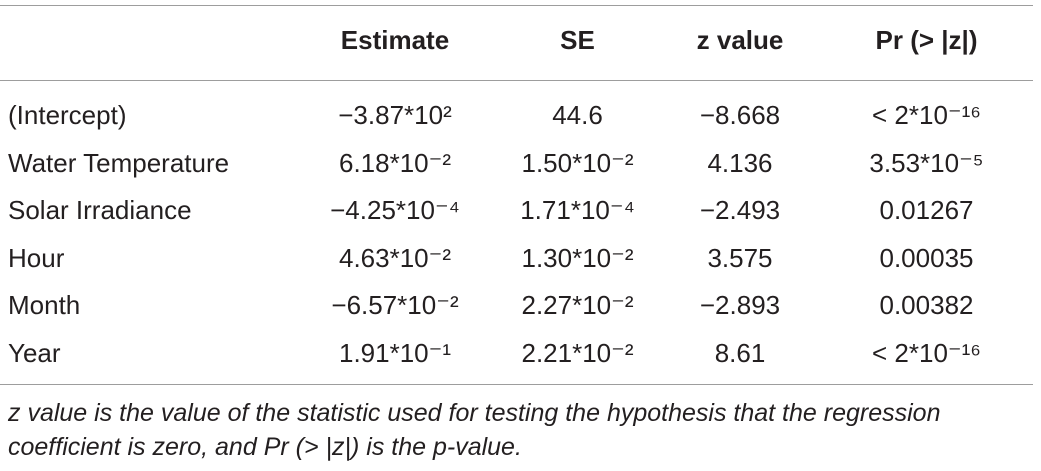 The image size is (1041, 471). Describe the element at coordinates (36, 257) in the screenshot. I see `row-label: Hour` at that location.